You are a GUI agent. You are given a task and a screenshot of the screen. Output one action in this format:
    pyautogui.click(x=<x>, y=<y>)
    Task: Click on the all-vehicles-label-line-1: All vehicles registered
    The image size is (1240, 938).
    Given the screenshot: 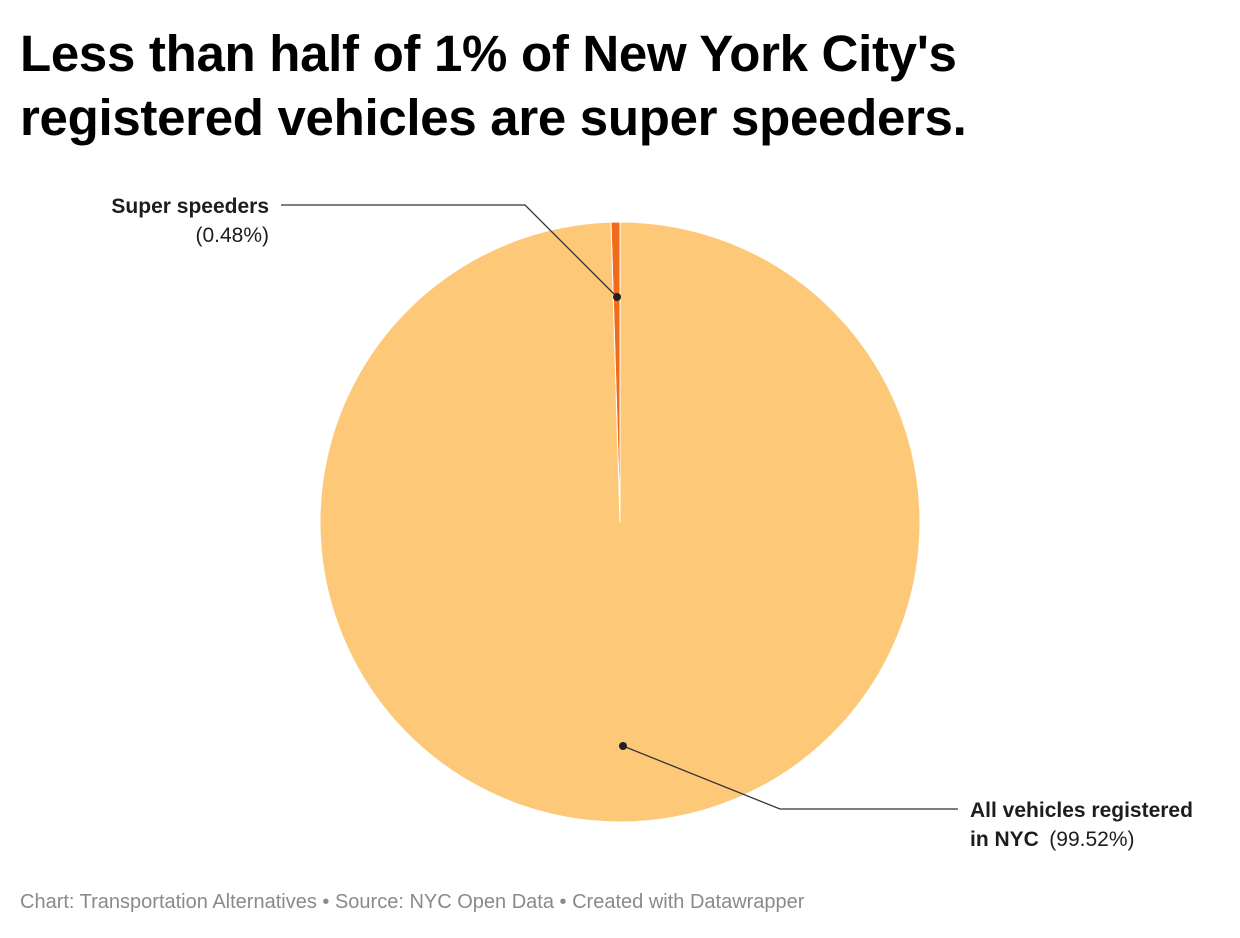 What is the action you would take?
    pyautogui.click(x=1081, y=810)
    